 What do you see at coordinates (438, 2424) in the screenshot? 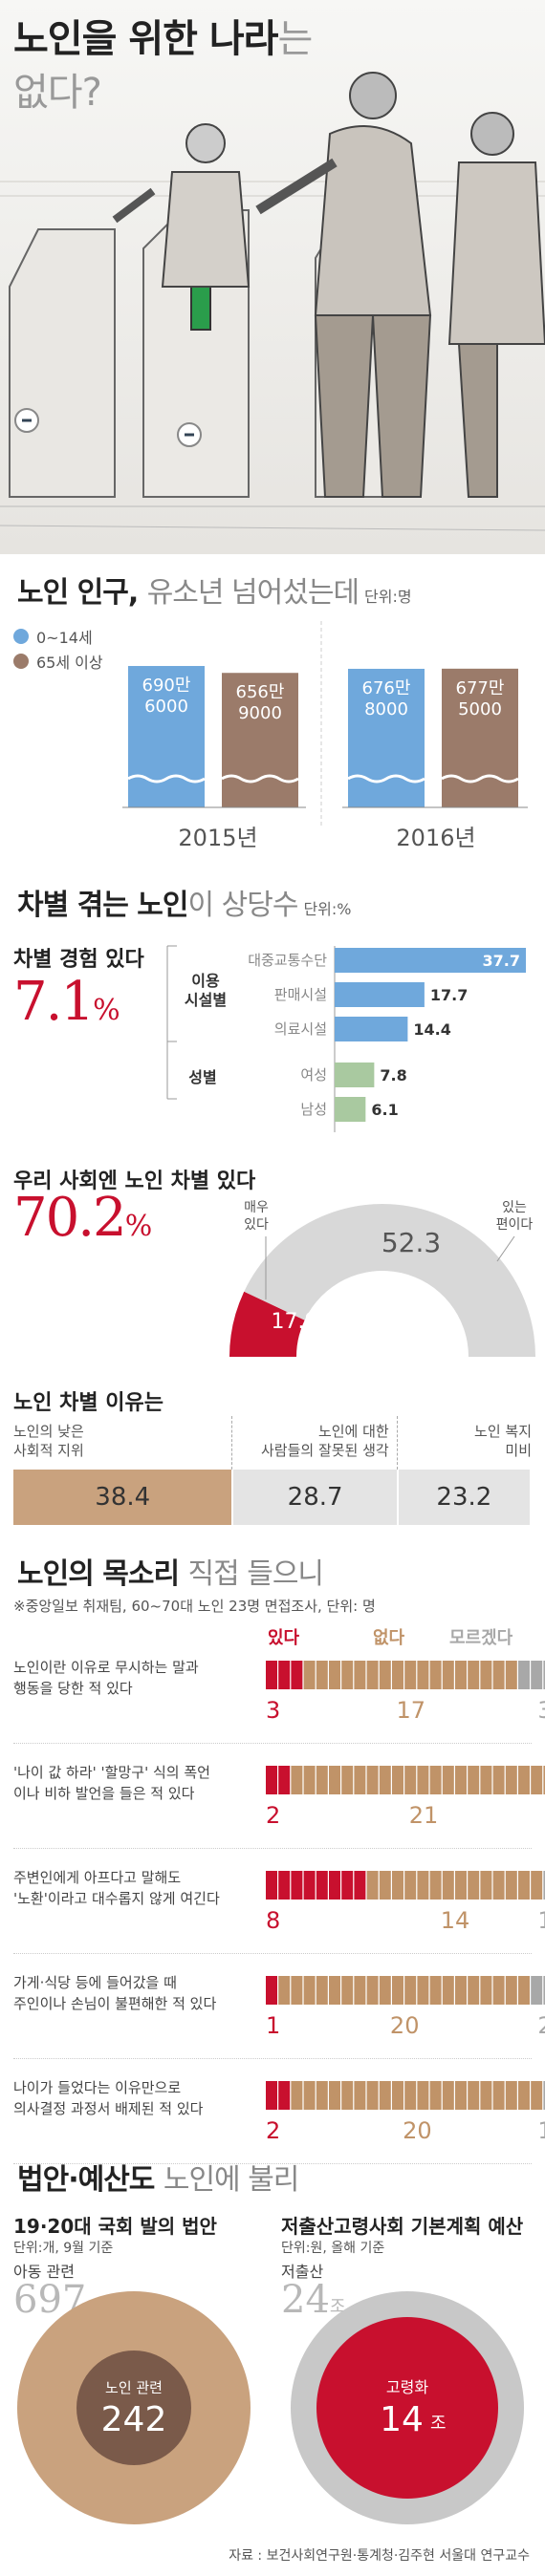
I see `budget-inner-suffix: 조` at bounding box center [438, 2424].